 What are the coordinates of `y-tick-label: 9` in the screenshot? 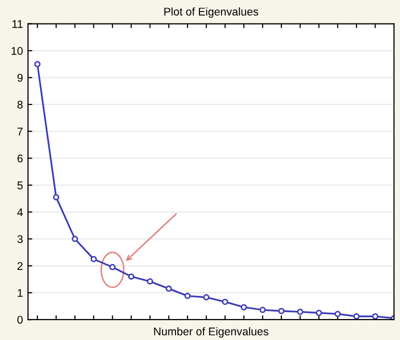 It's located at (20, 78).